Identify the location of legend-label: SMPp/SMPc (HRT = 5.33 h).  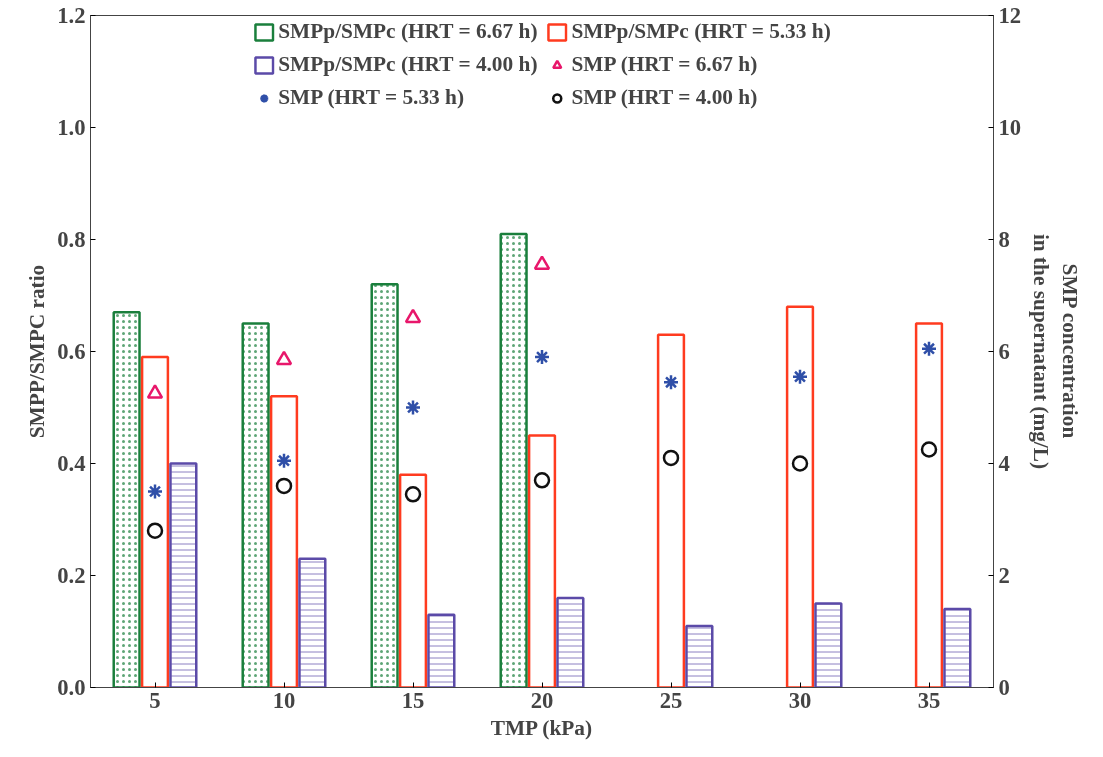
(701, 31).